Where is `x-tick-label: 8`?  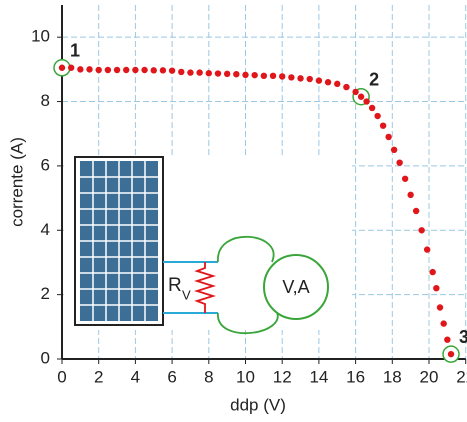
x-tick-label: 8 is located at coordinates (208, 376).